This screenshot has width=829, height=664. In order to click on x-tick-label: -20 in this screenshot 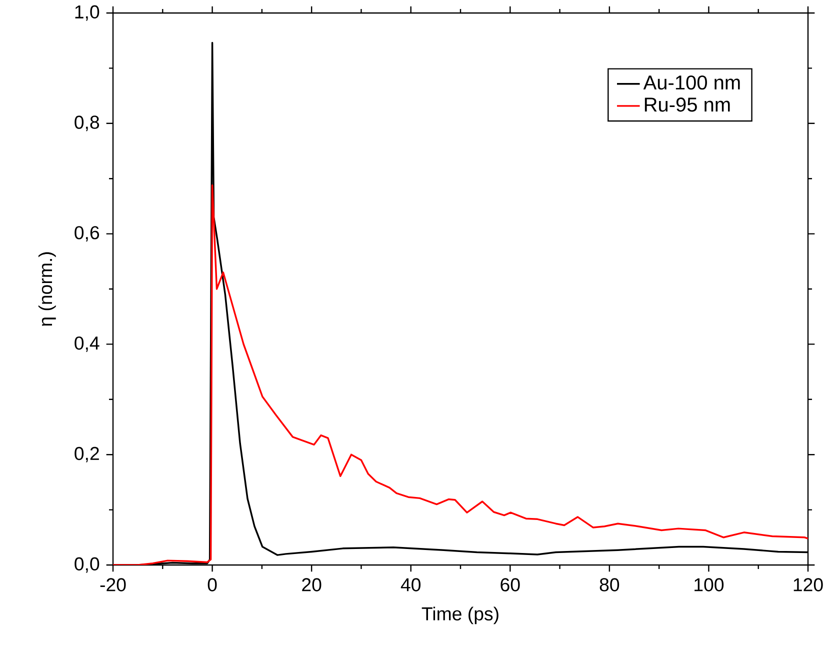, I will do `click(113, 585)`.